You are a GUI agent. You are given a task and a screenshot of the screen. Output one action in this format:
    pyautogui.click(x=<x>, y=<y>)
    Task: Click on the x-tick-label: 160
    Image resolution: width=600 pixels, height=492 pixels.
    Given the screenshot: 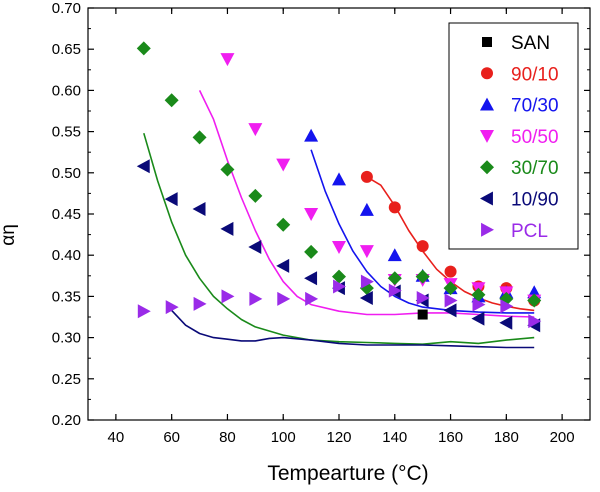 What is the action you would take?
    pyautogui.click(x=450, y=437)
    